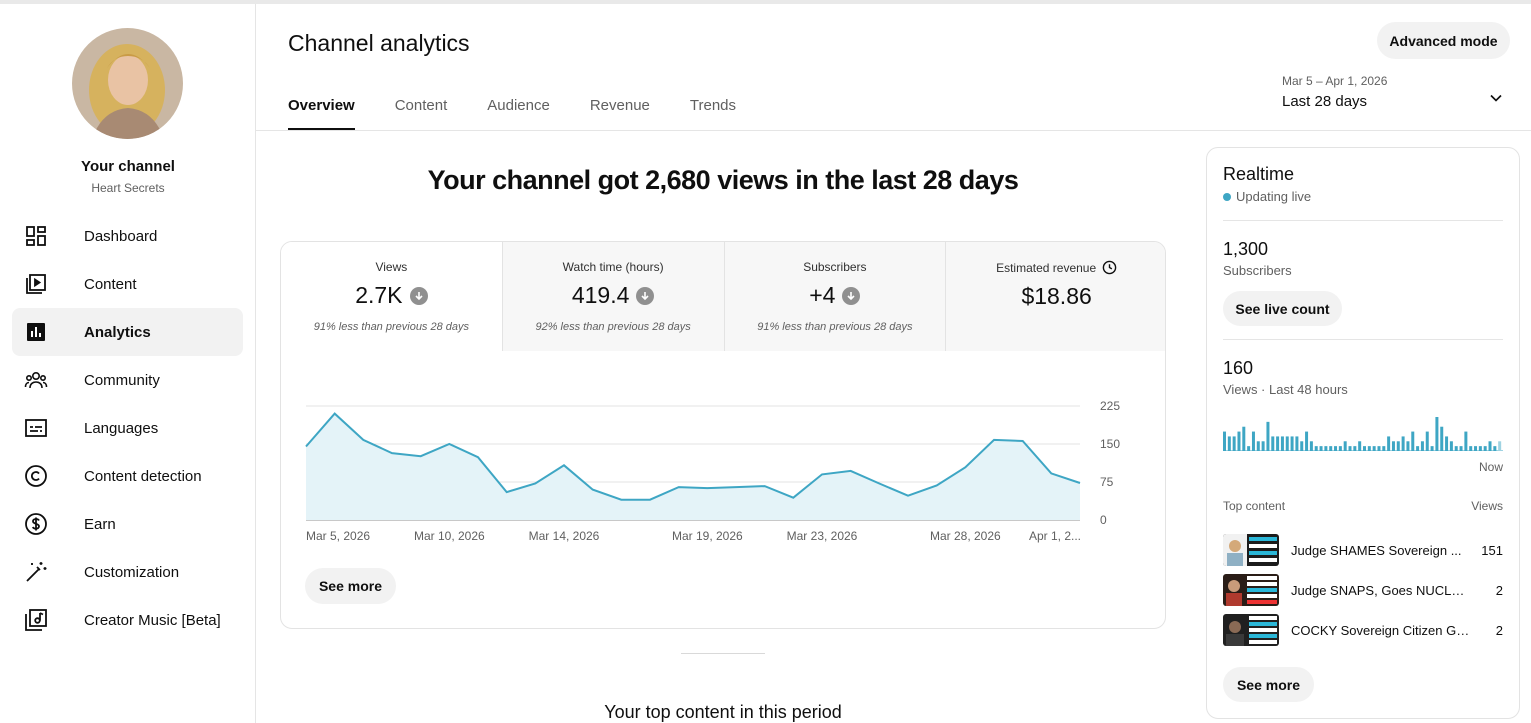  I want to click on header-divider, so click(893, 130).